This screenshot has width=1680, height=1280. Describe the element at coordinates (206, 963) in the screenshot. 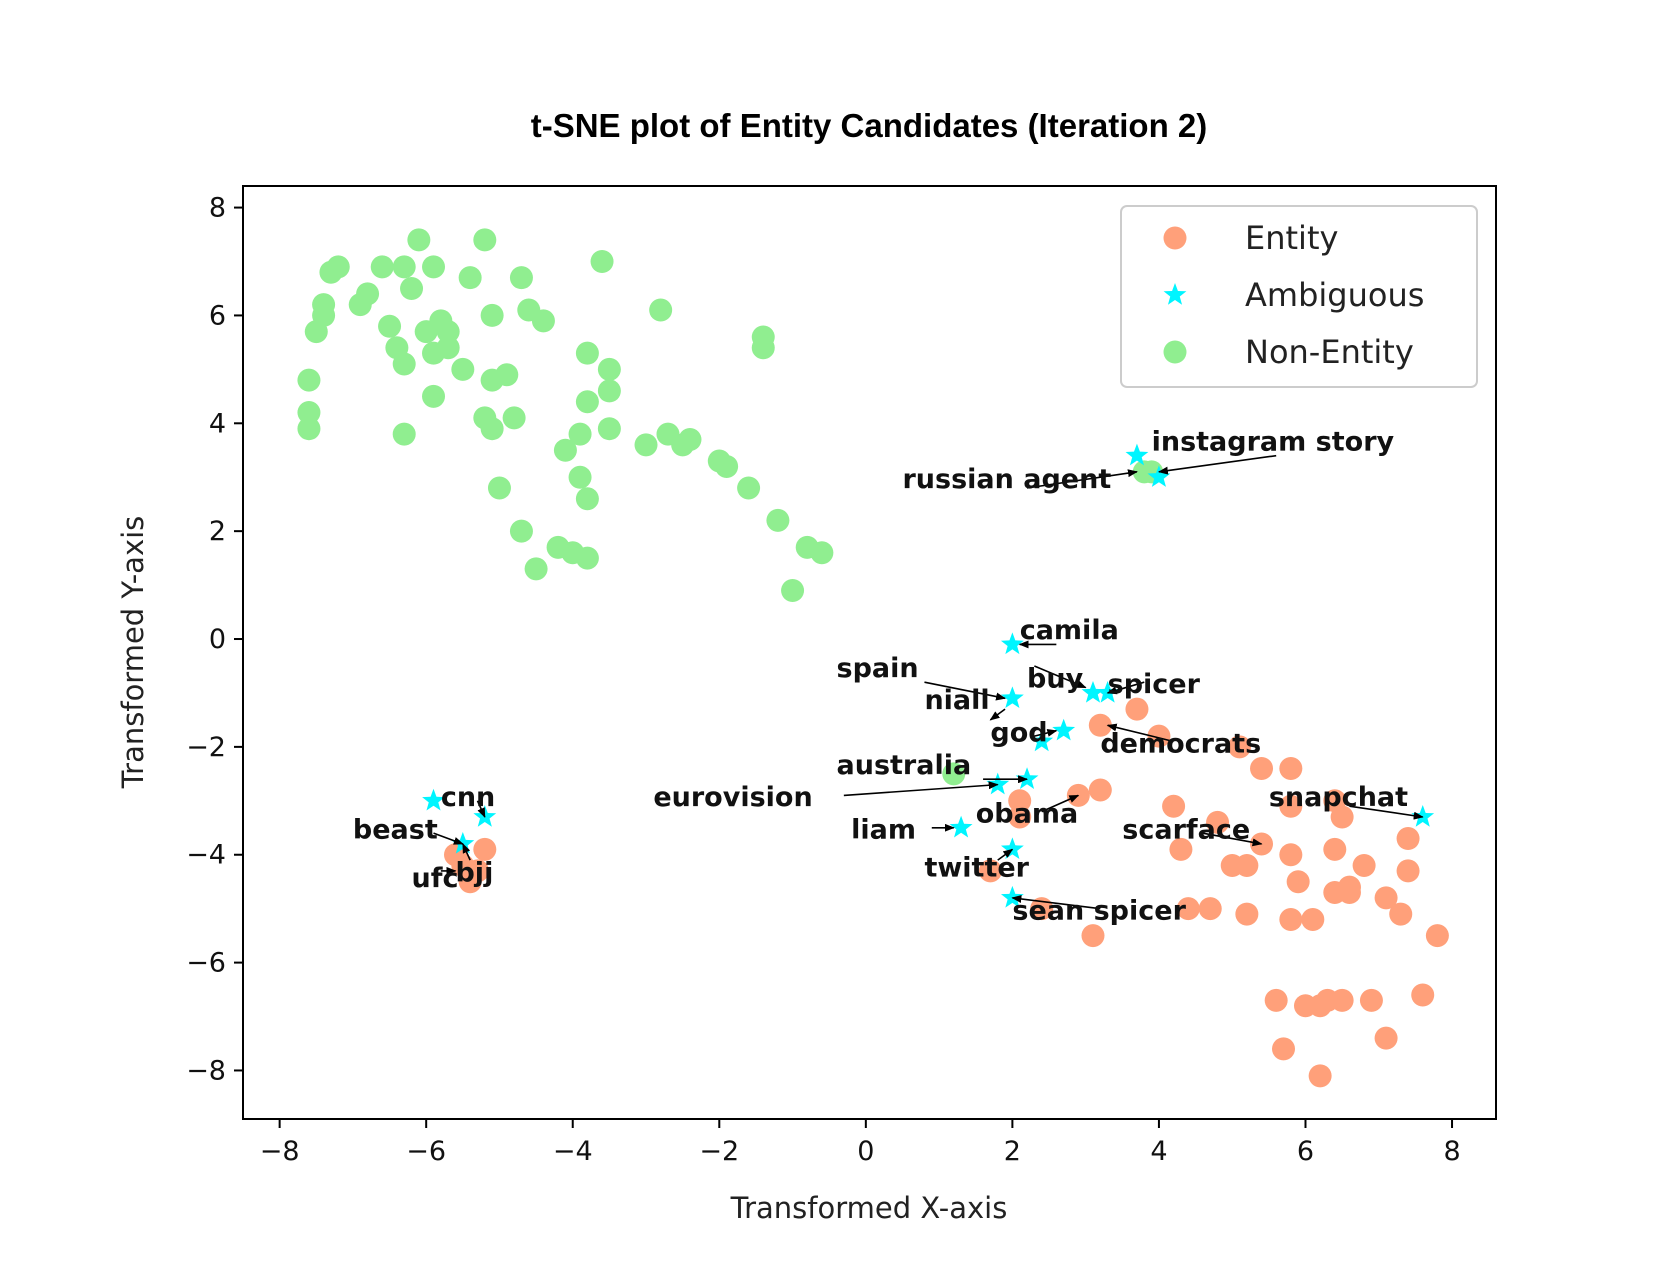

I see `y-tick-label: −6` at that location.